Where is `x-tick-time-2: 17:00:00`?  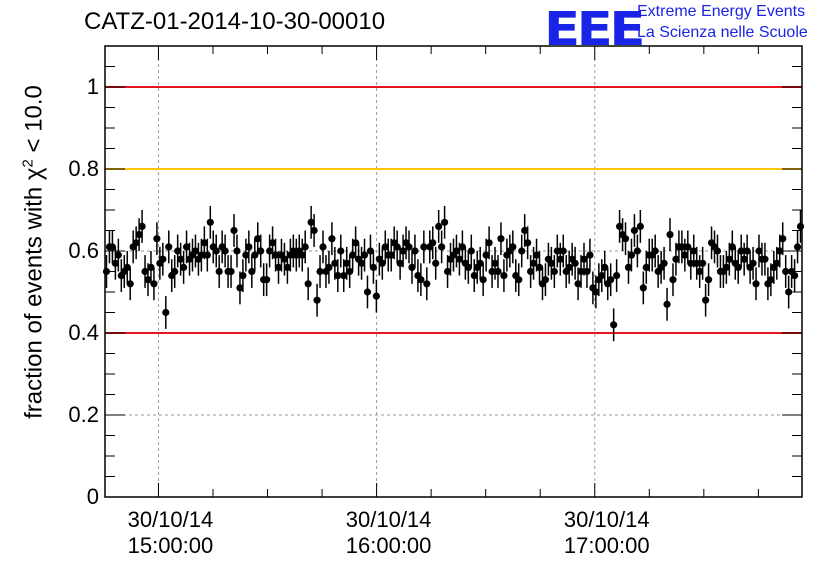 x-tick-time-2: 17:00:00 is located at coordinates (606, 545).